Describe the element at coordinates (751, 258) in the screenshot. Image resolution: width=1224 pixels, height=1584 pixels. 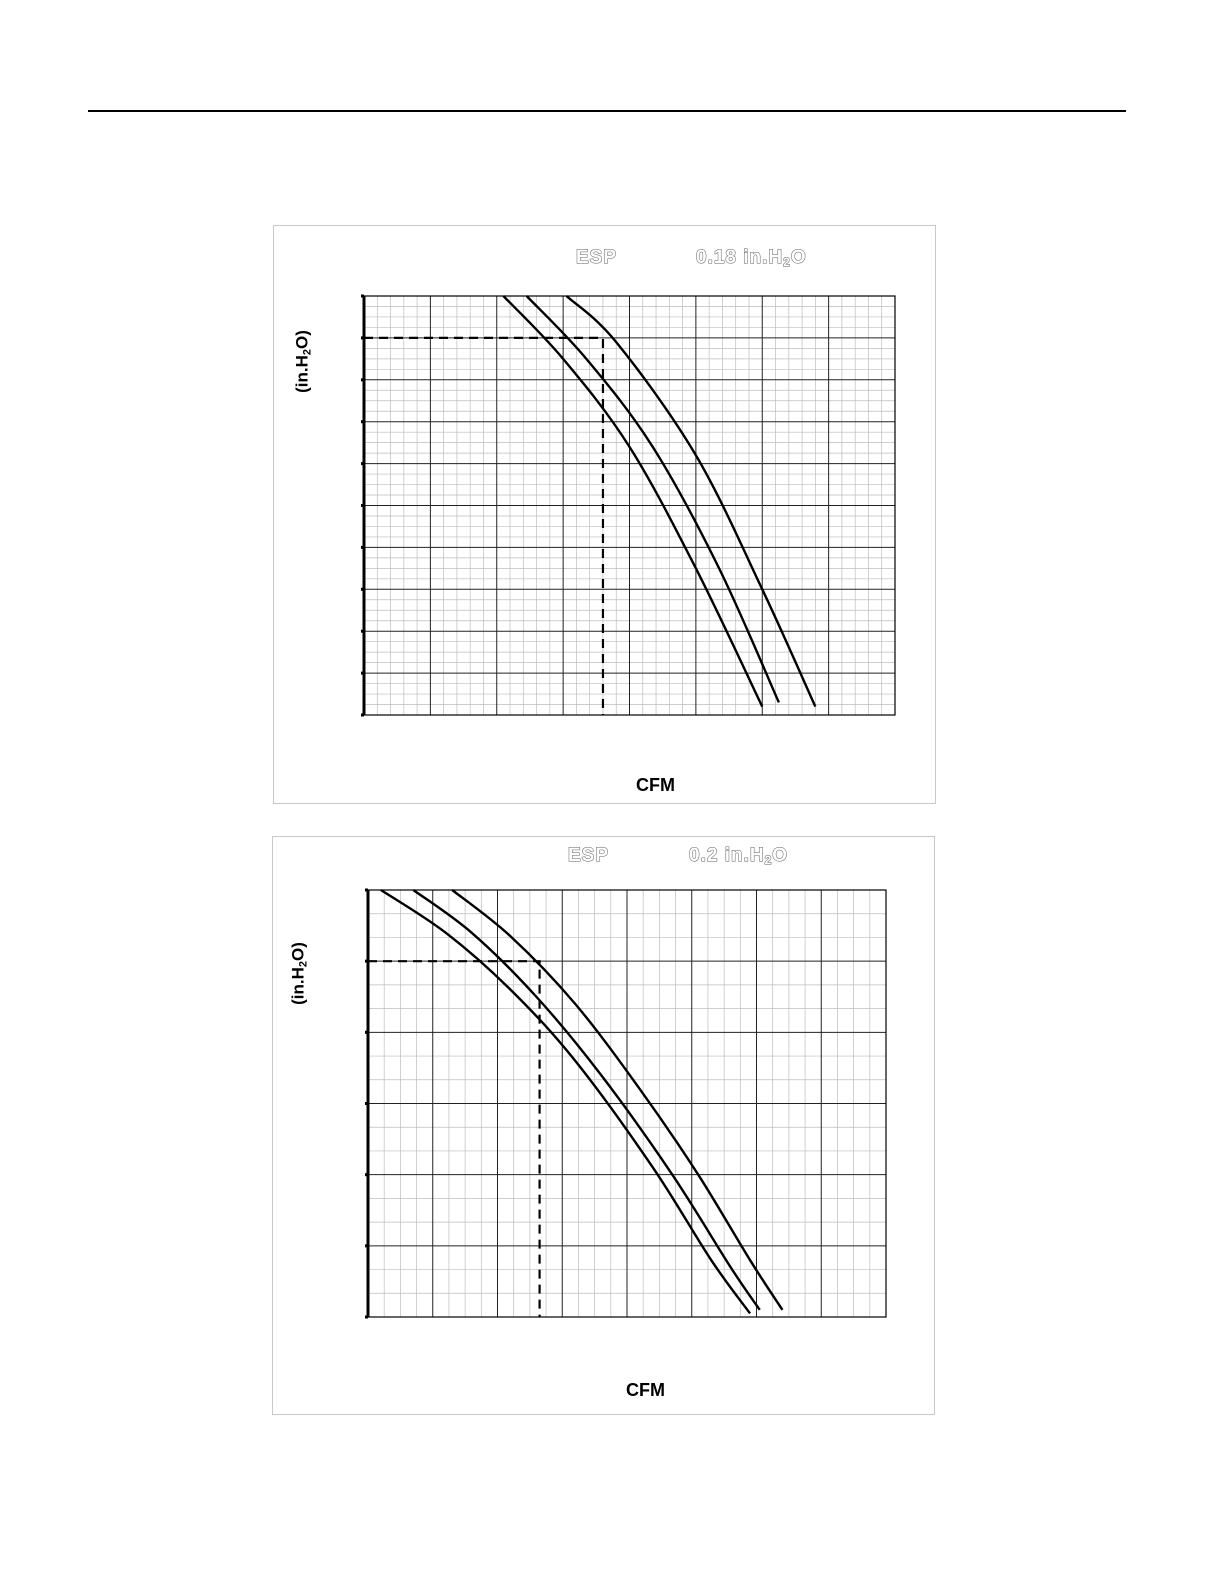
I see `esp-value: 0.18 in.H2O` at that location.